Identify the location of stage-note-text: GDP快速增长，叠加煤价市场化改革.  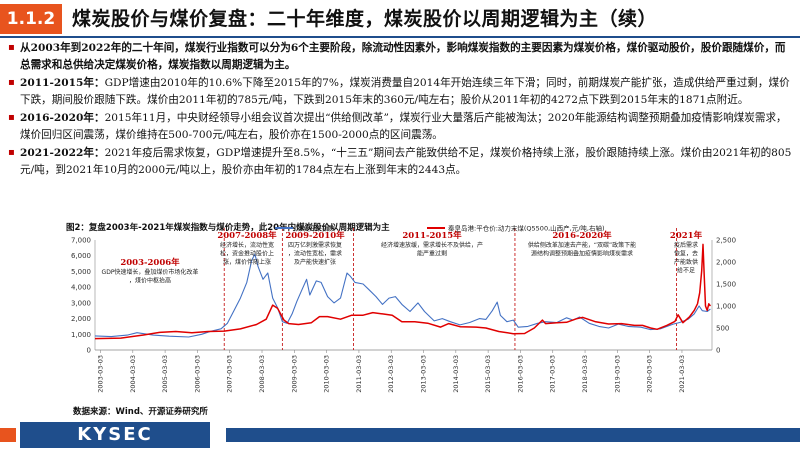
(150, 272).